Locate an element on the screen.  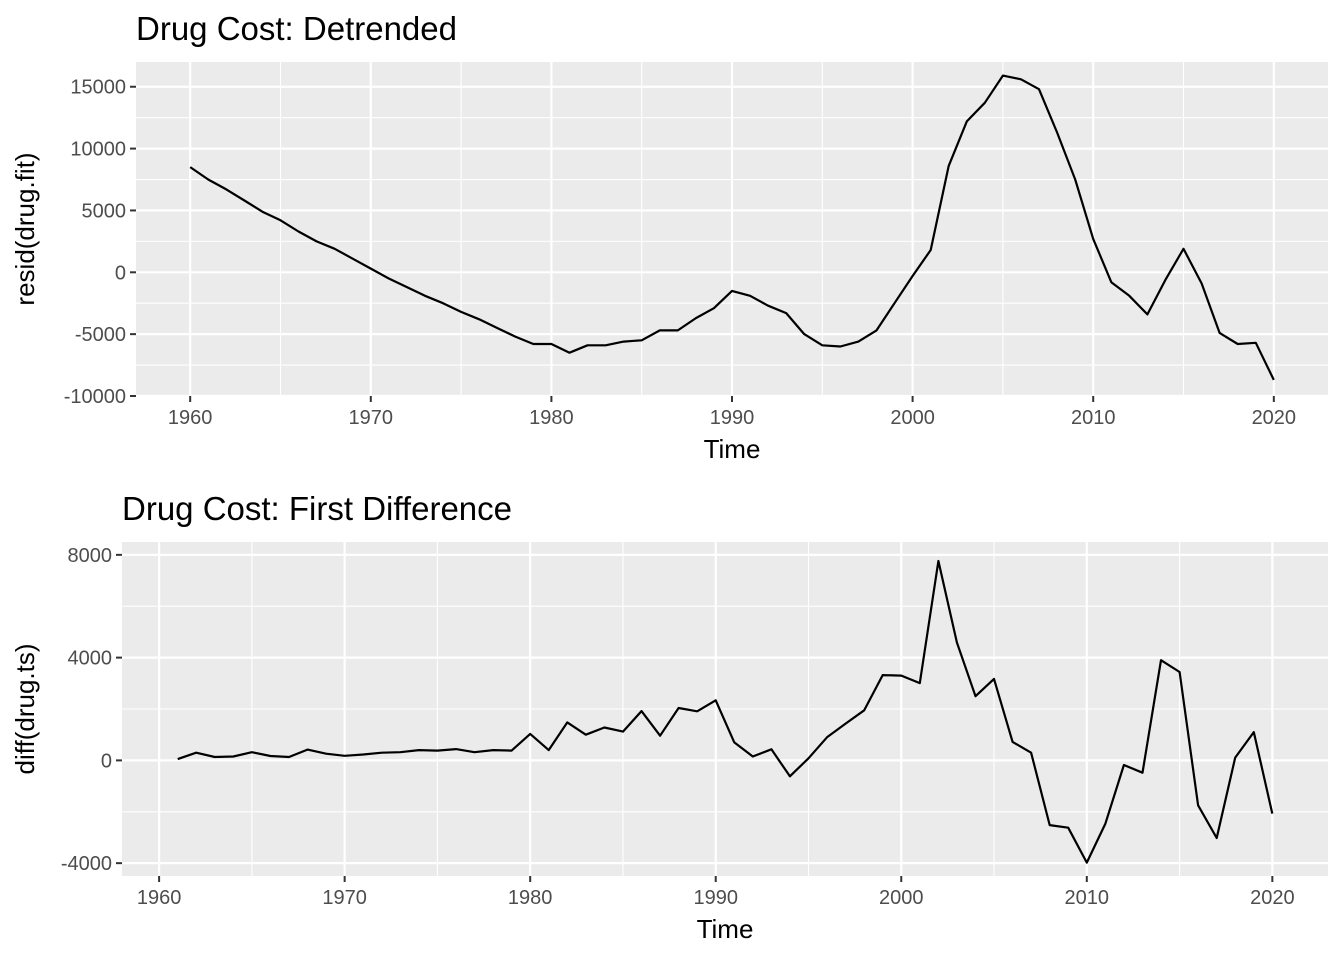
y-tick-label: 10000 is located at coordinates (98, 150).